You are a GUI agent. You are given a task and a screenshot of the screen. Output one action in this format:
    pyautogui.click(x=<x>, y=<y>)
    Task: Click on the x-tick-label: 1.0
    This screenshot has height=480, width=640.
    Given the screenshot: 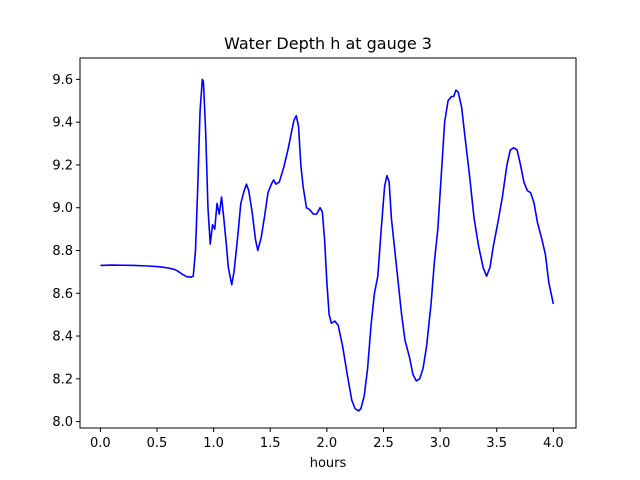 What is the action you would take?
    pyautogui.click(x=213, y=443)
    